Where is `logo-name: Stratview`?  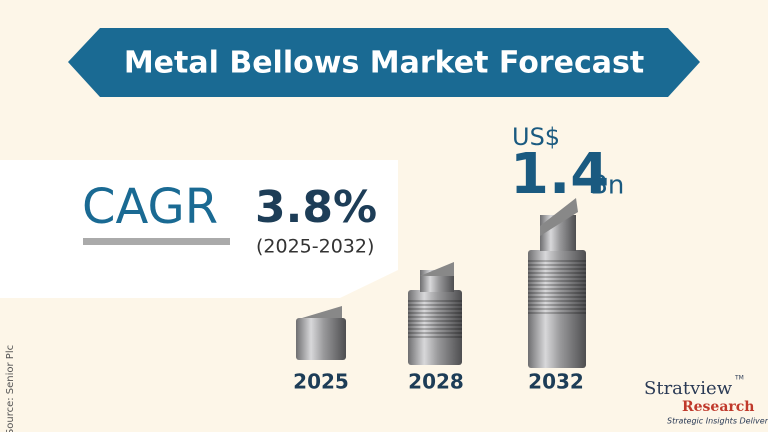 logo-name: Stratview is located at coordinates (688, 388).